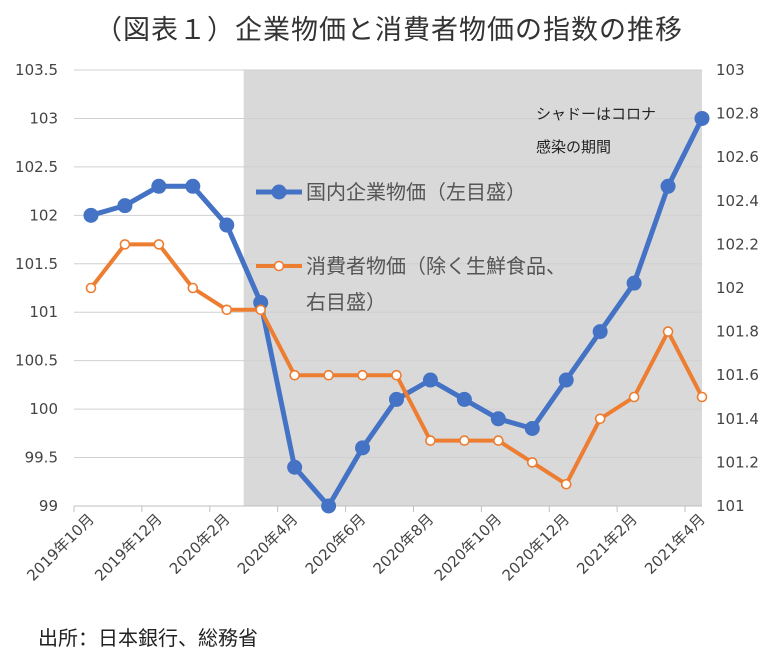  Describe the element at coordinates (268, 544) in the screenshot. I see `x-tick-label: 2020年4月` at that location.